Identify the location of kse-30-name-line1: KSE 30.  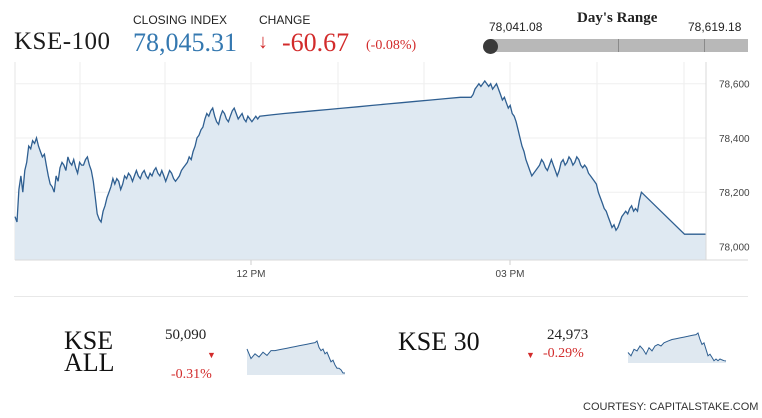
(439, 341).